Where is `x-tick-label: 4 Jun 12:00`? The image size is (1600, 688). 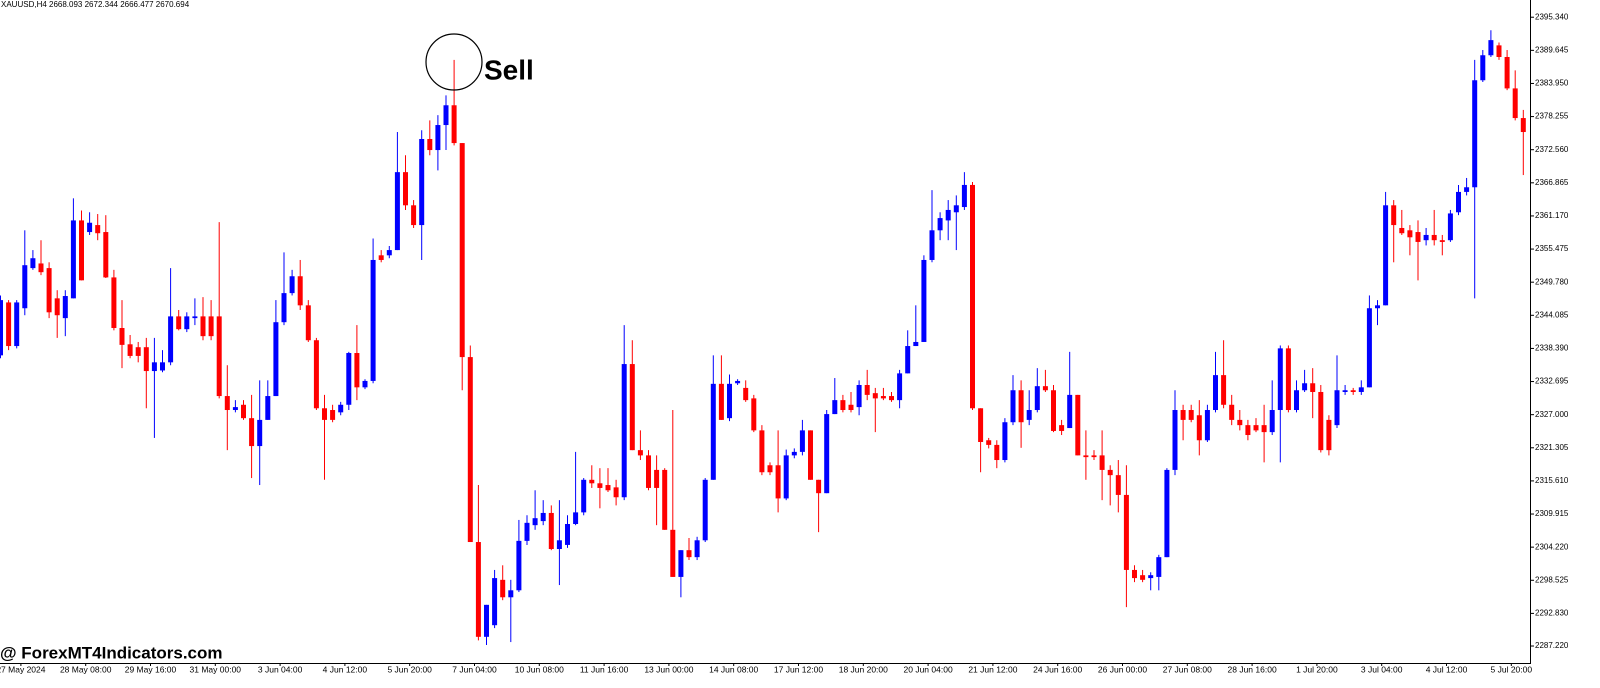 x-tick-label: 4 Jun 12:00 is located at coordinates (345, 669).